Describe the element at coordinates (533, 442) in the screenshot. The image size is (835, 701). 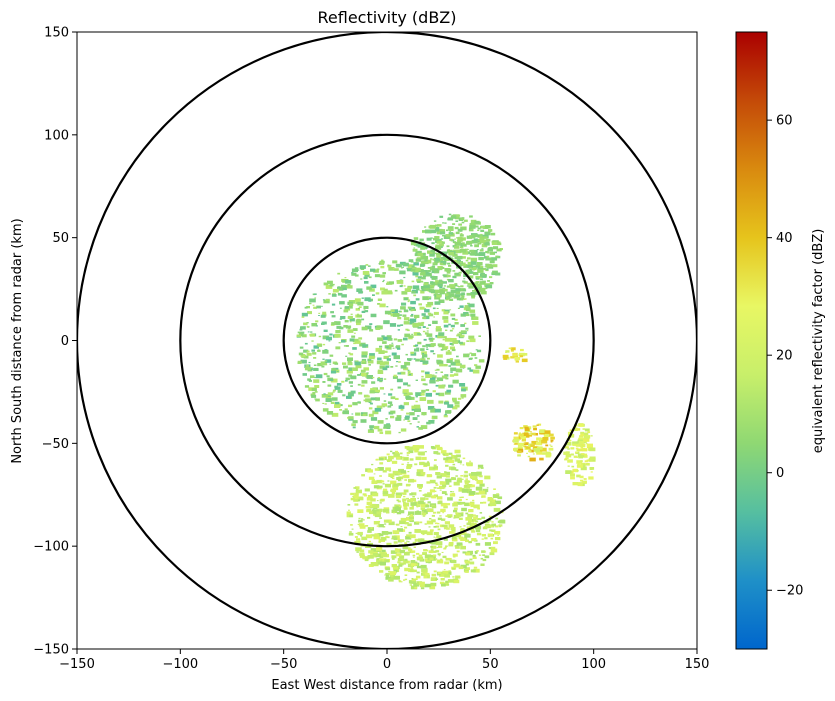
I see `echo-region` at that location.